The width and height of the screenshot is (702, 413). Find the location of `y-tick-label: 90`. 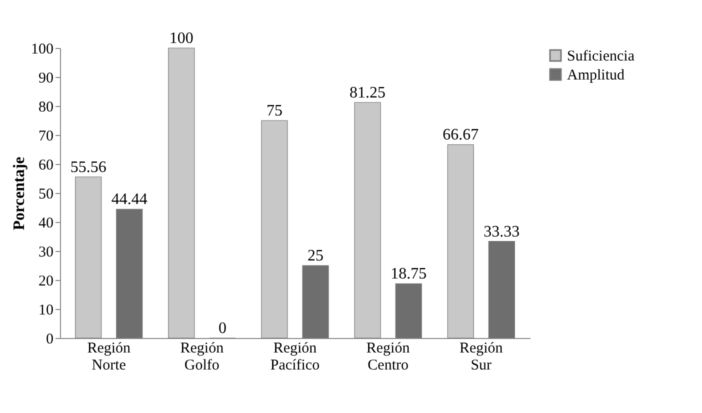

y-tick-label: 90 is located at coordinates (46, 78).